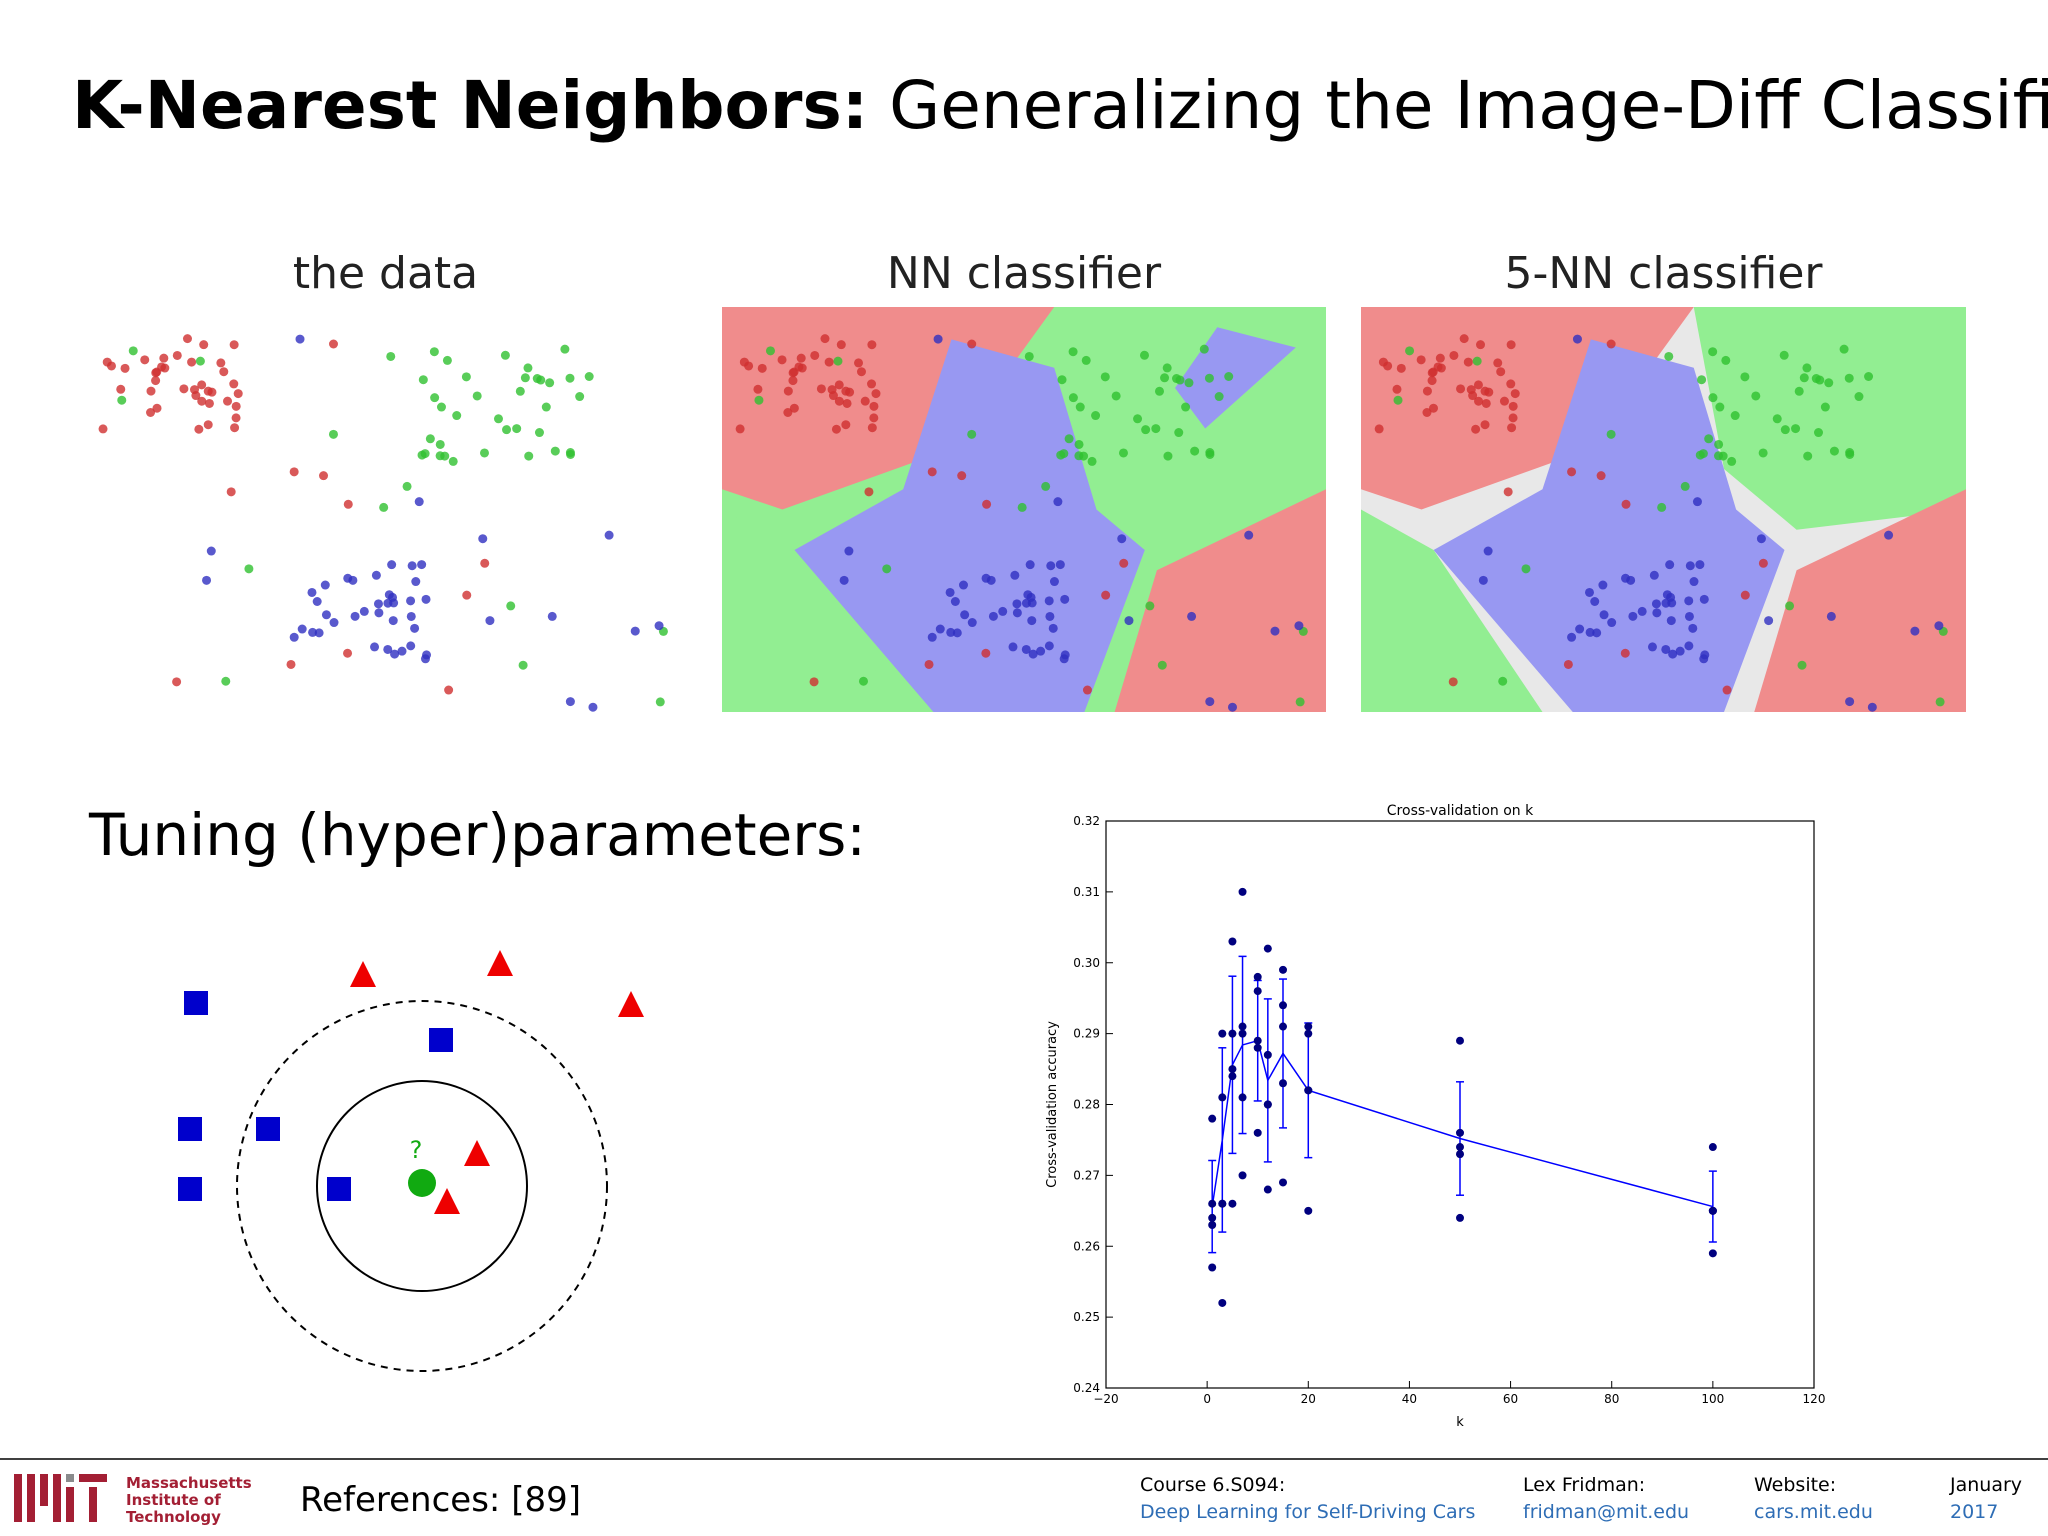 The image size is (2048, 1536). What do you see at coordinates (1024, 273) in the screenshot?
I see `panel-title: NN classifier` at bounding box center [1024, 273].